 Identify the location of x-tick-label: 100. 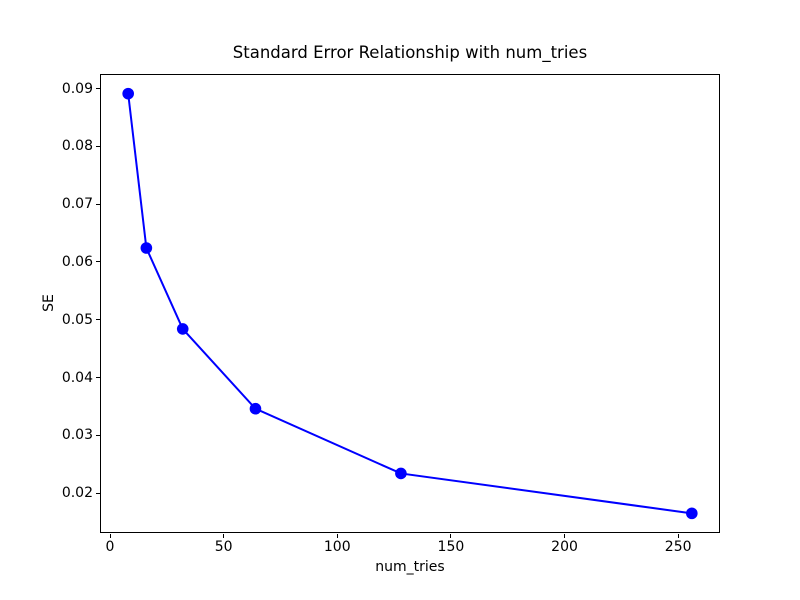
(337, 547).